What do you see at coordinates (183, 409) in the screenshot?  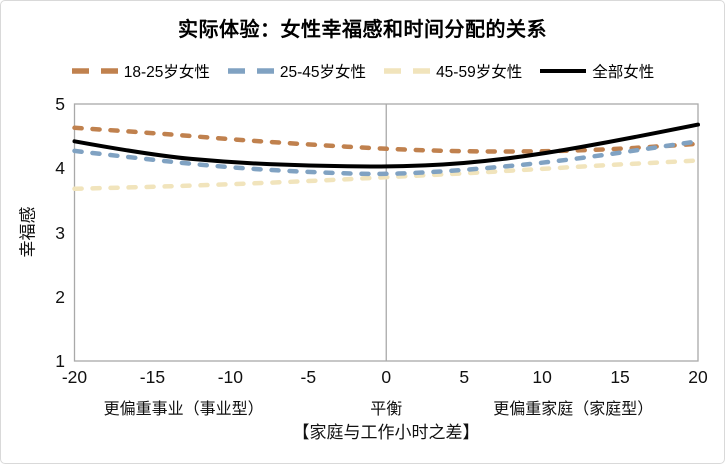 I see `axis-annotation-career-side: 更偏重事业（事业型）` at bounding box center [183, 409].